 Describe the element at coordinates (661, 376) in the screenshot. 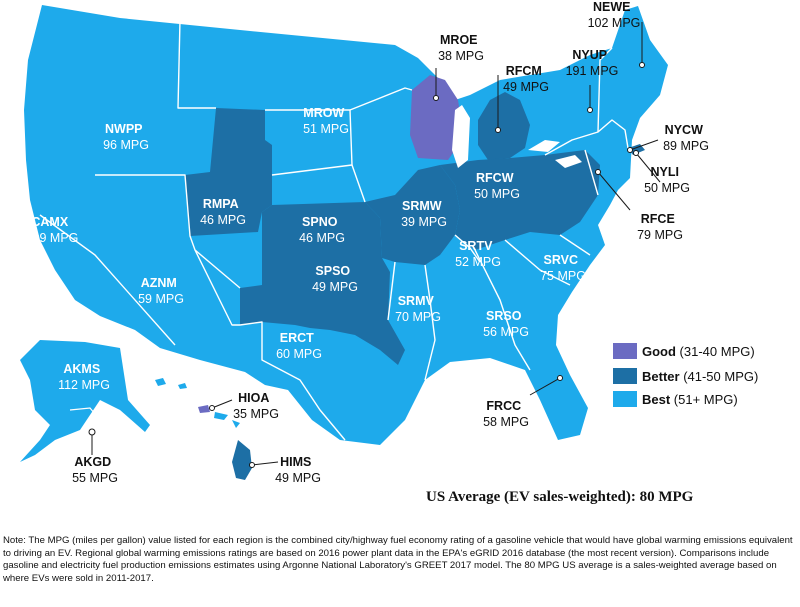

I see `legend-better-label: Better` at that location.